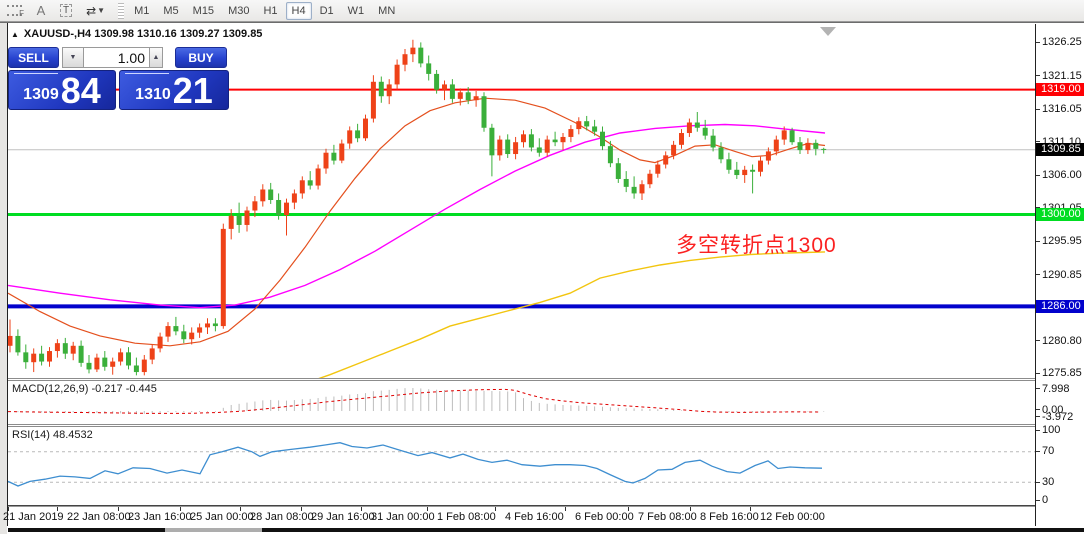  Describe the element at coordinates (1062, 175) in the screenshot. I see `price-tick-label: 1306.00` at that location.